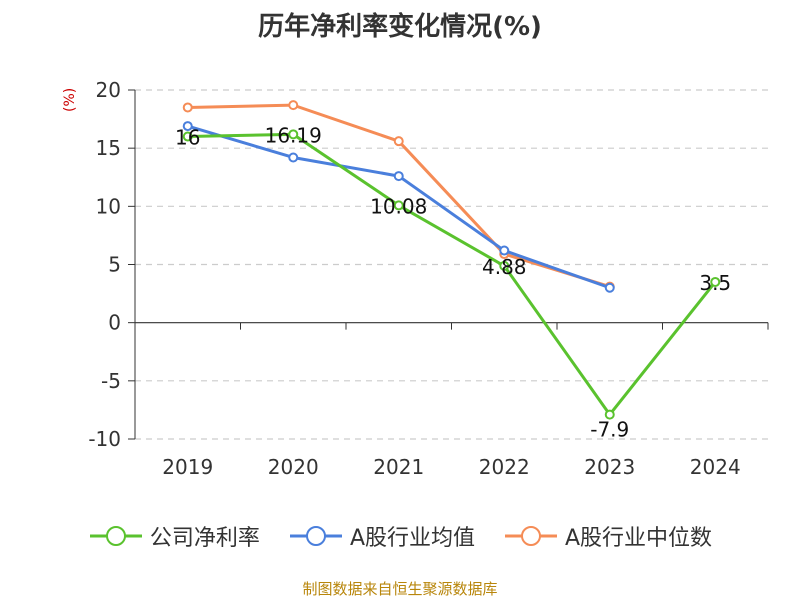  I want to click on legend-item-company: 公司净利率, so click(174, 536).